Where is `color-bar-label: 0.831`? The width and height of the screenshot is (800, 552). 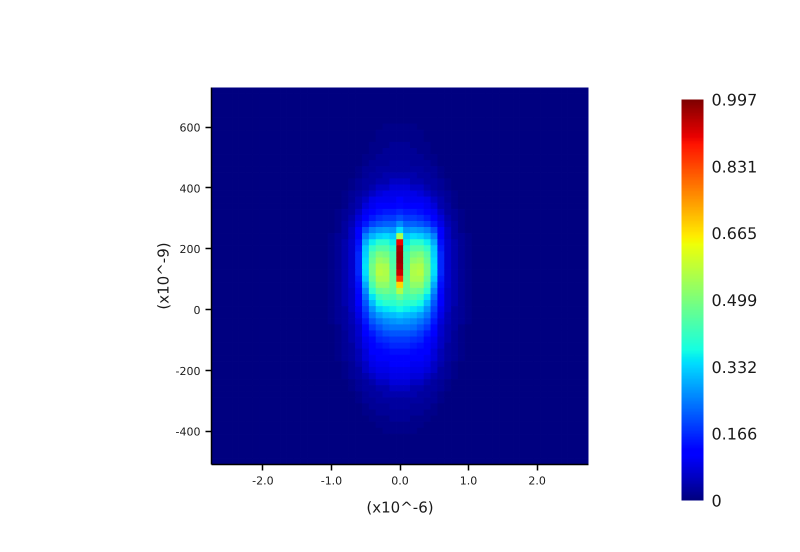 color-bar-label: 0.831 is located at coordinates (735, 166).